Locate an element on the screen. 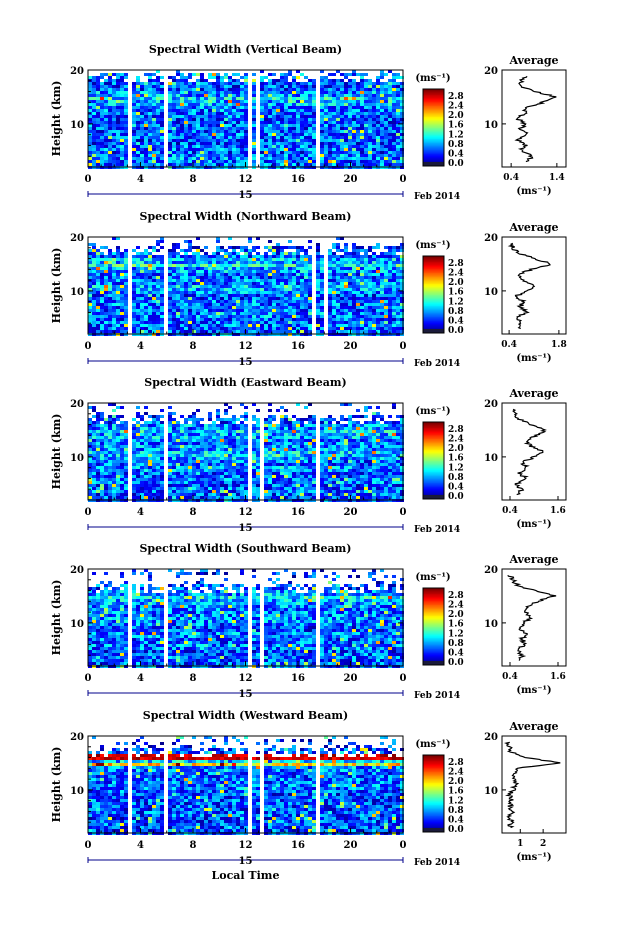 This screenshot has width=622, height=933. y-tick-label: 20 is located at coordinates (77, 238).